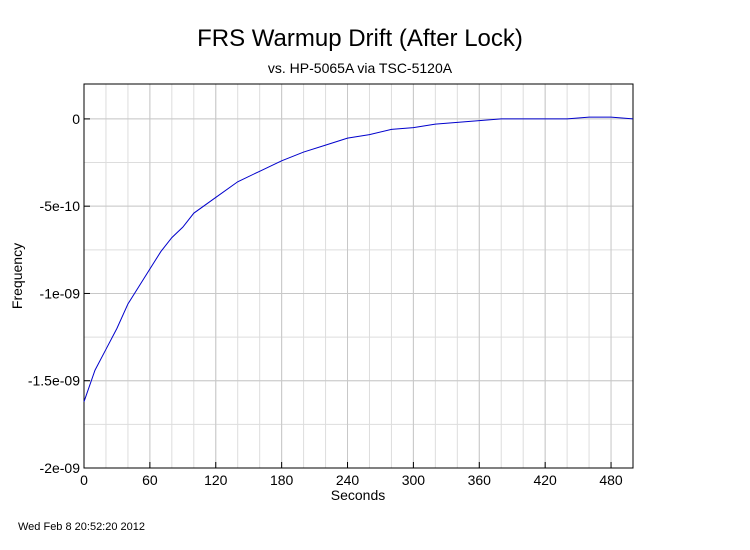  What do you see at coordinates (545, 480) in the screenshot?
I see `x-tick-label: 420` at bounding box center [545, 480].